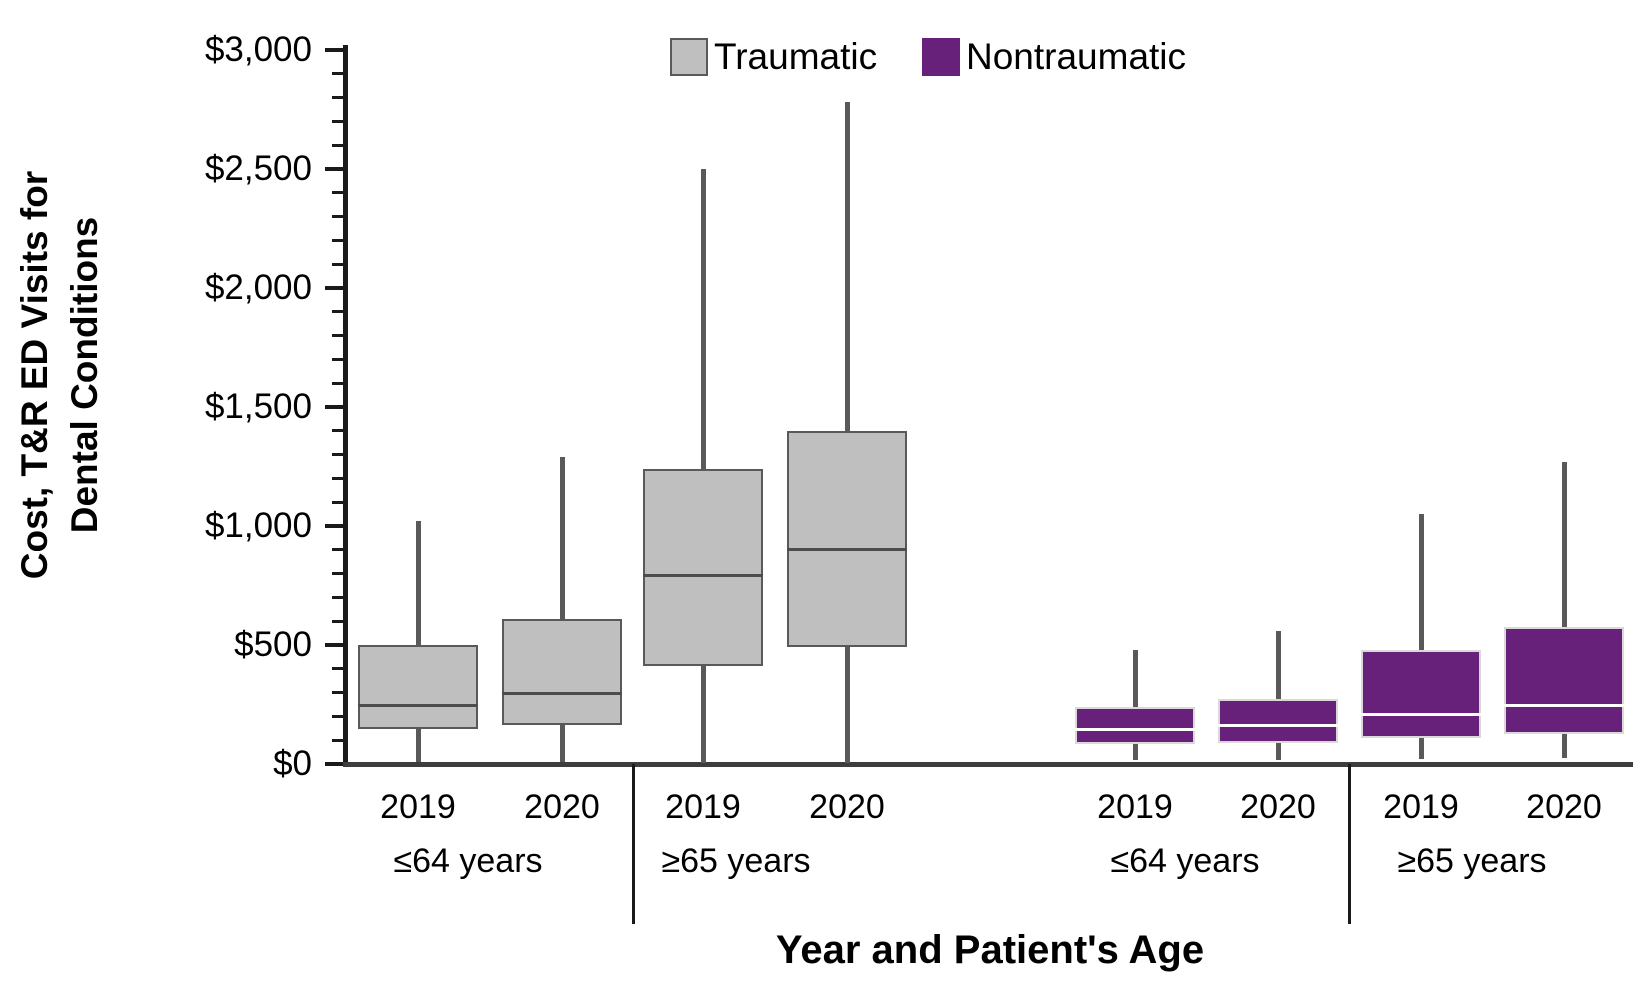 This screenshot has width=1650, height=990. What do you see at coordinates (292, 763) in the screenshot?
I see `y-tick-label: $0` at bounding box center [292, 763].